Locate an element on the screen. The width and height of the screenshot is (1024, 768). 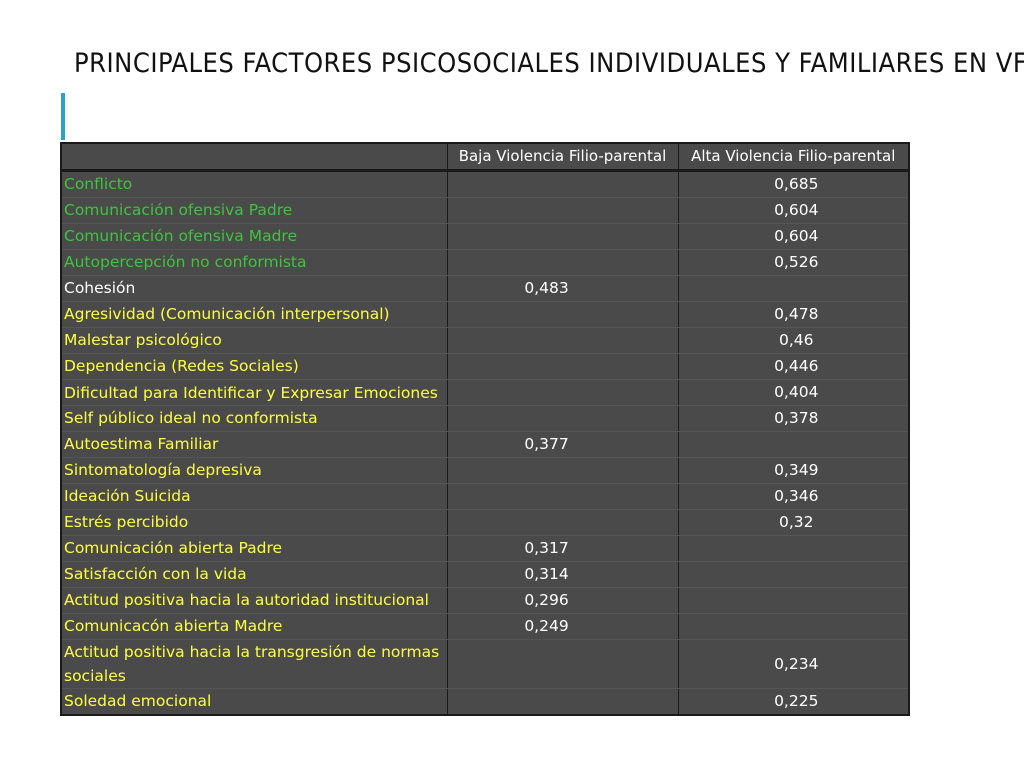
baja-value: 0,483 is located at coordinates (562, 288).